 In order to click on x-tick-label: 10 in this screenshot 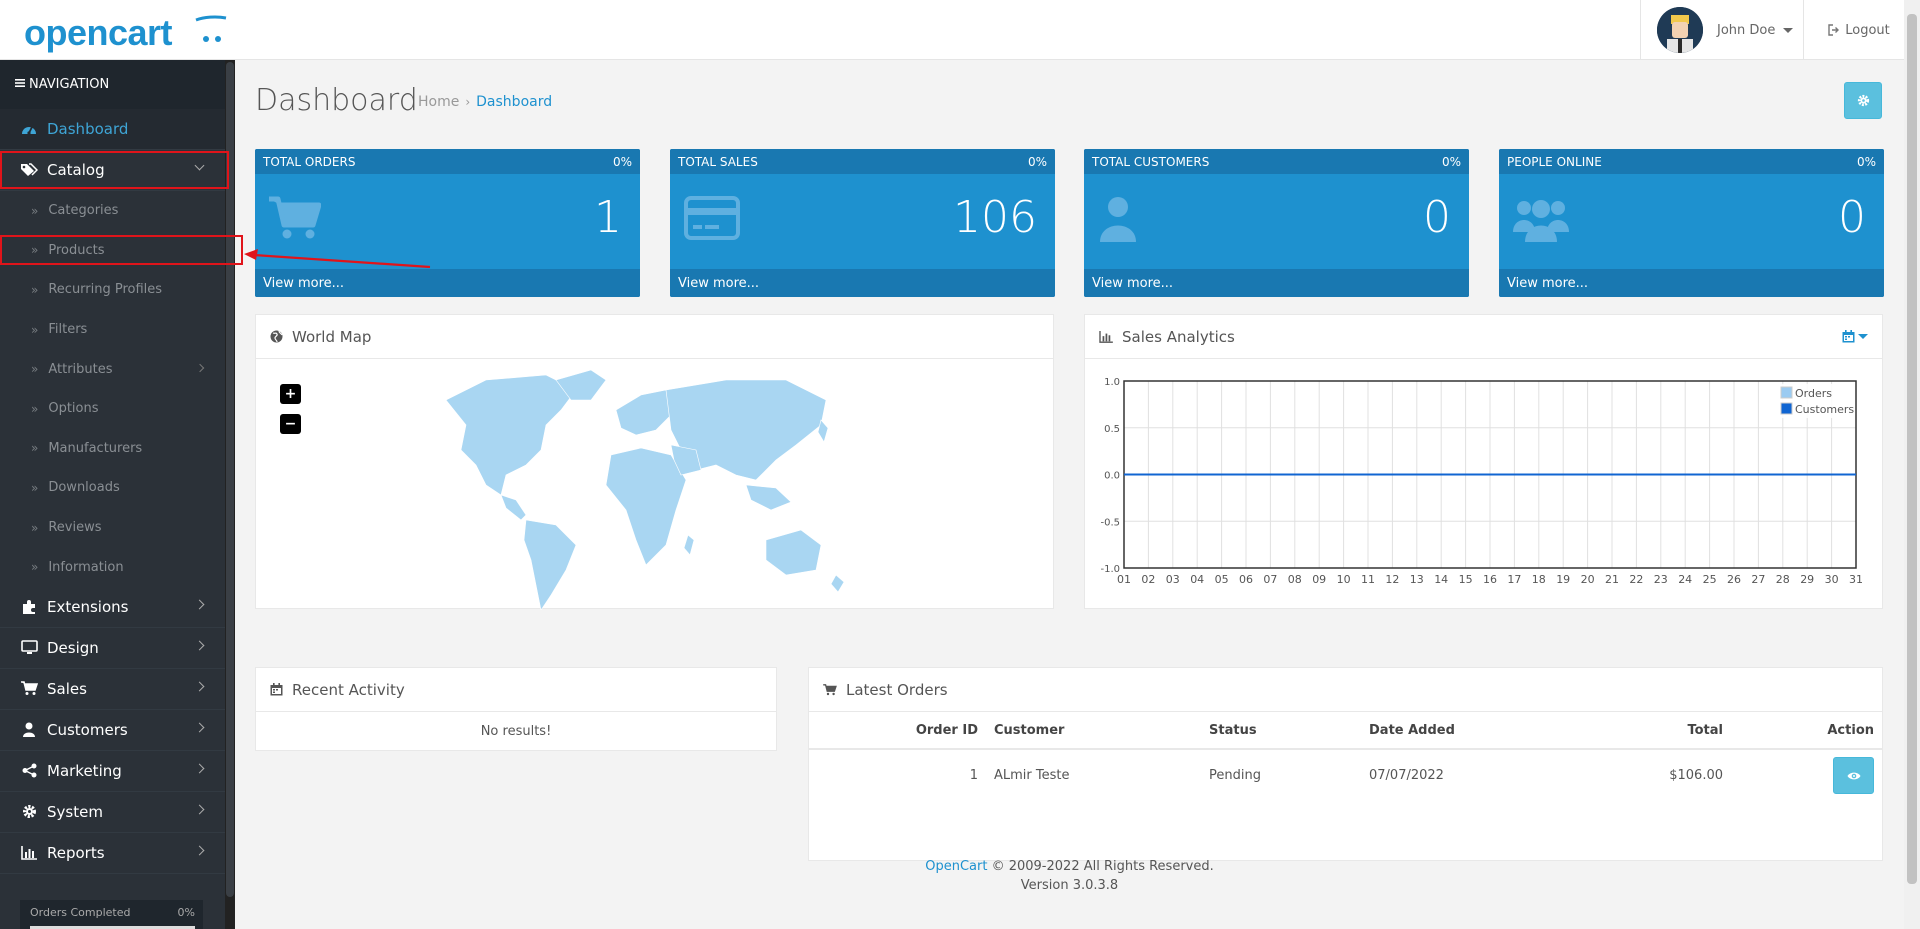, I will do `click(1344, 579)`.